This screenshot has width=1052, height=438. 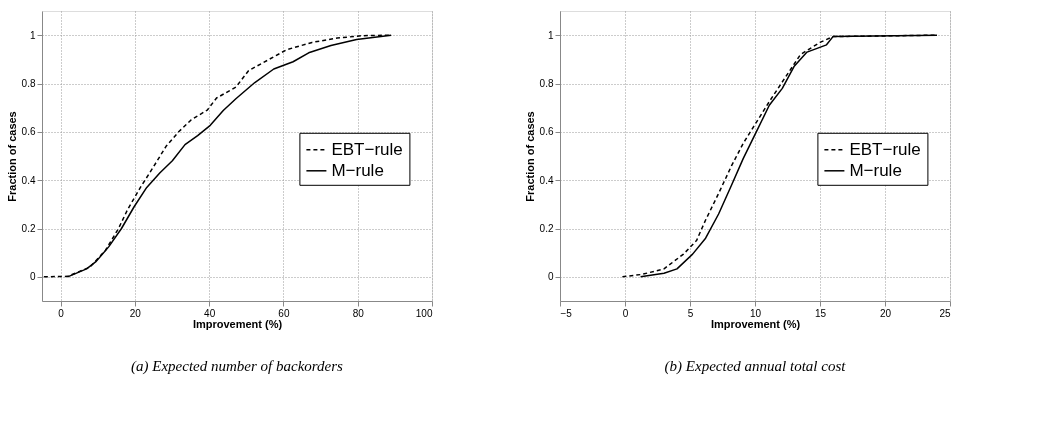 I want to click on x-tick-label: 80, so click(x=358, y=313).